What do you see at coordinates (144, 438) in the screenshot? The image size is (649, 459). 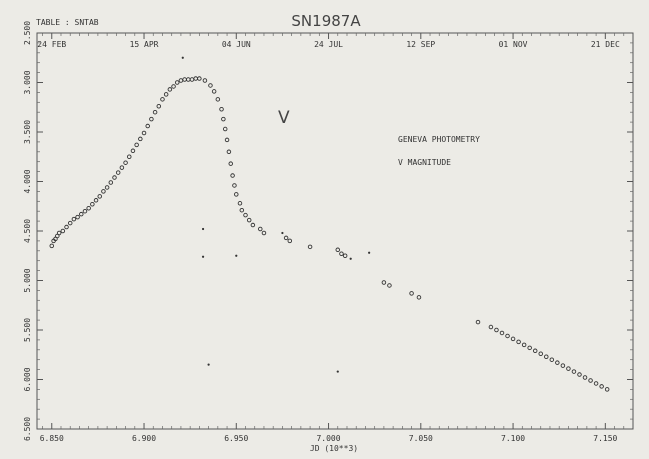 I see `x-tick-label: 6.900` at bounding box center [144, 438].